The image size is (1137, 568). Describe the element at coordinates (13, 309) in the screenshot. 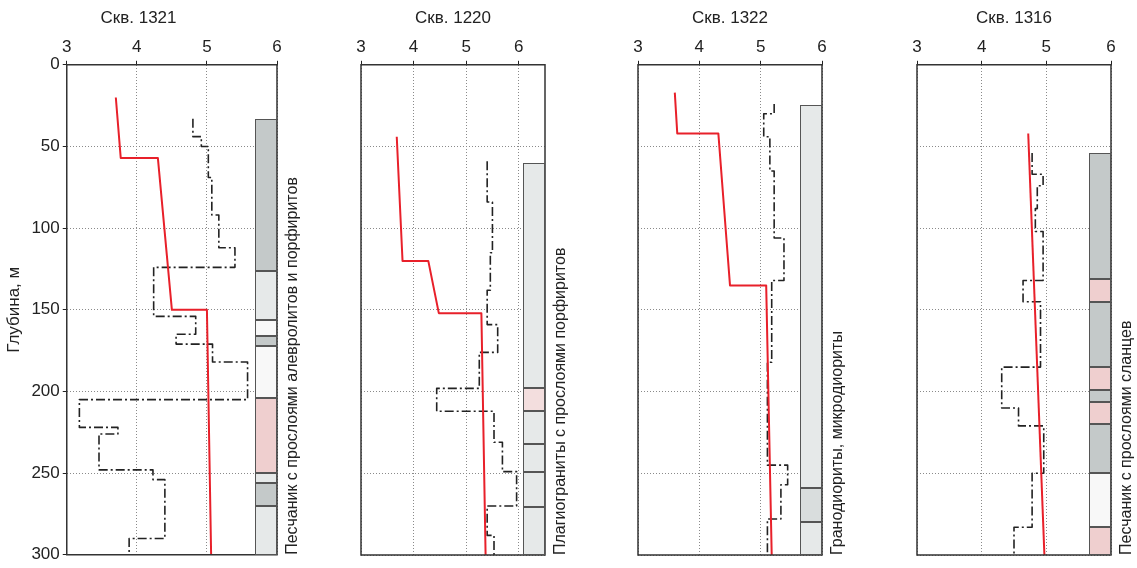

I see `y-axis-title: Глубина, м` at that location.